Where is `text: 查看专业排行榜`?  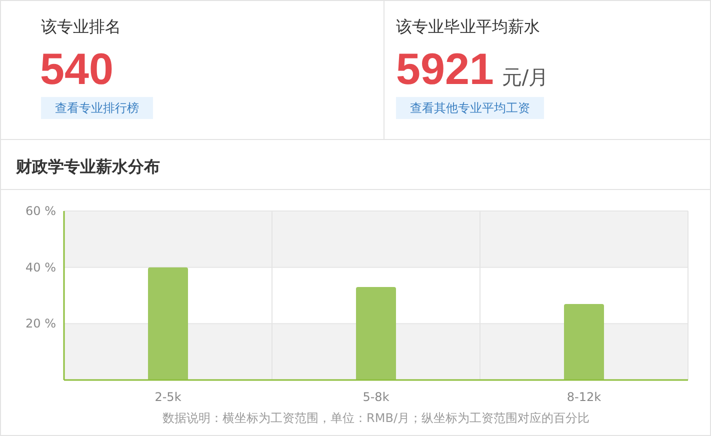 text: 查看专业排行榜 is located at coordinates (97, 108).